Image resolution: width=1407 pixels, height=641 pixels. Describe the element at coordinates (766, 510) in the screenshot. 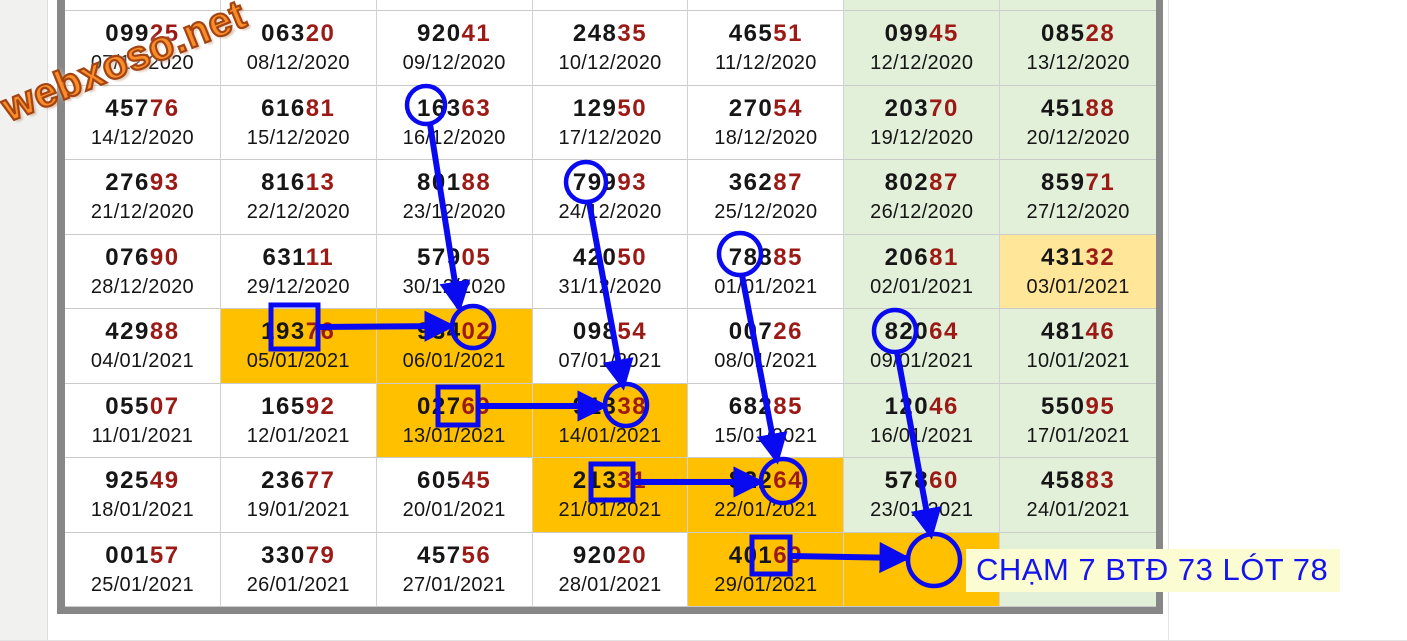

I see `draw-date: 22/01/2021` at that location.